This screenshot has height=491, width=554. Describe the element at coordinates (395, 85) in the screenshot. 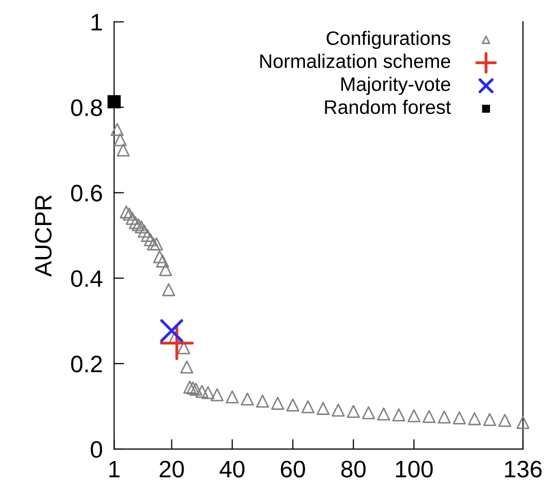

I see `legend-label: Majority-vote` at that location.